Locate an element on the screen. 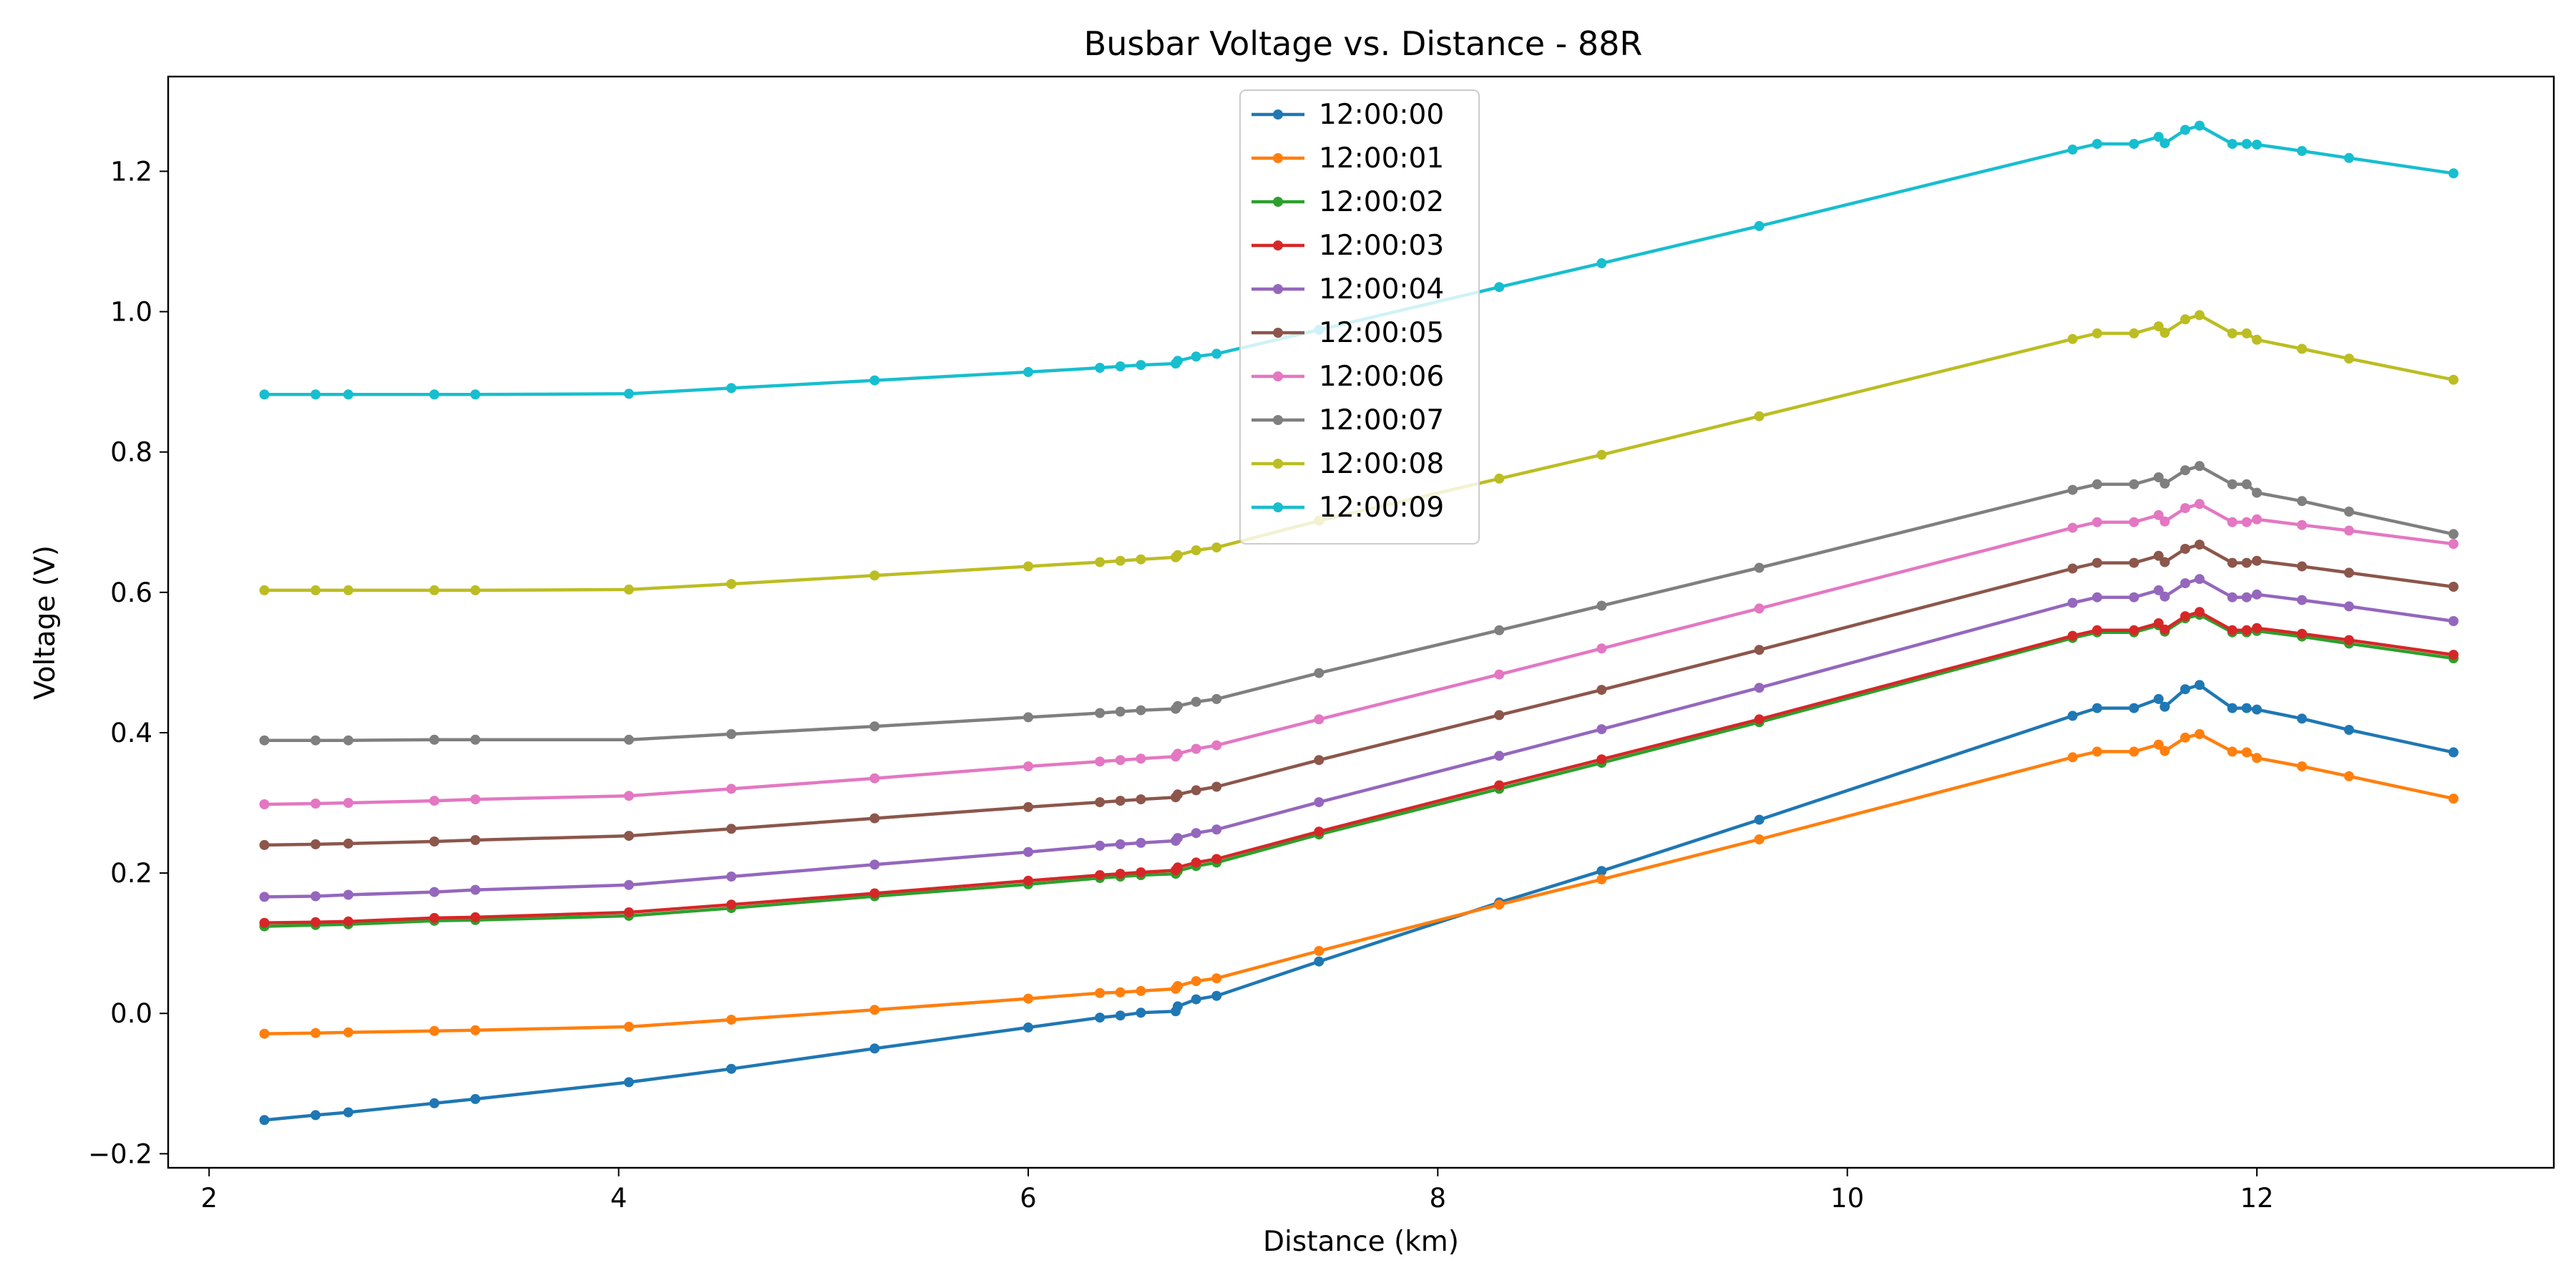 This screenshot has width=2576, height=1288. legend-item: 12:00:09 is located at coordinates (1348, 508).